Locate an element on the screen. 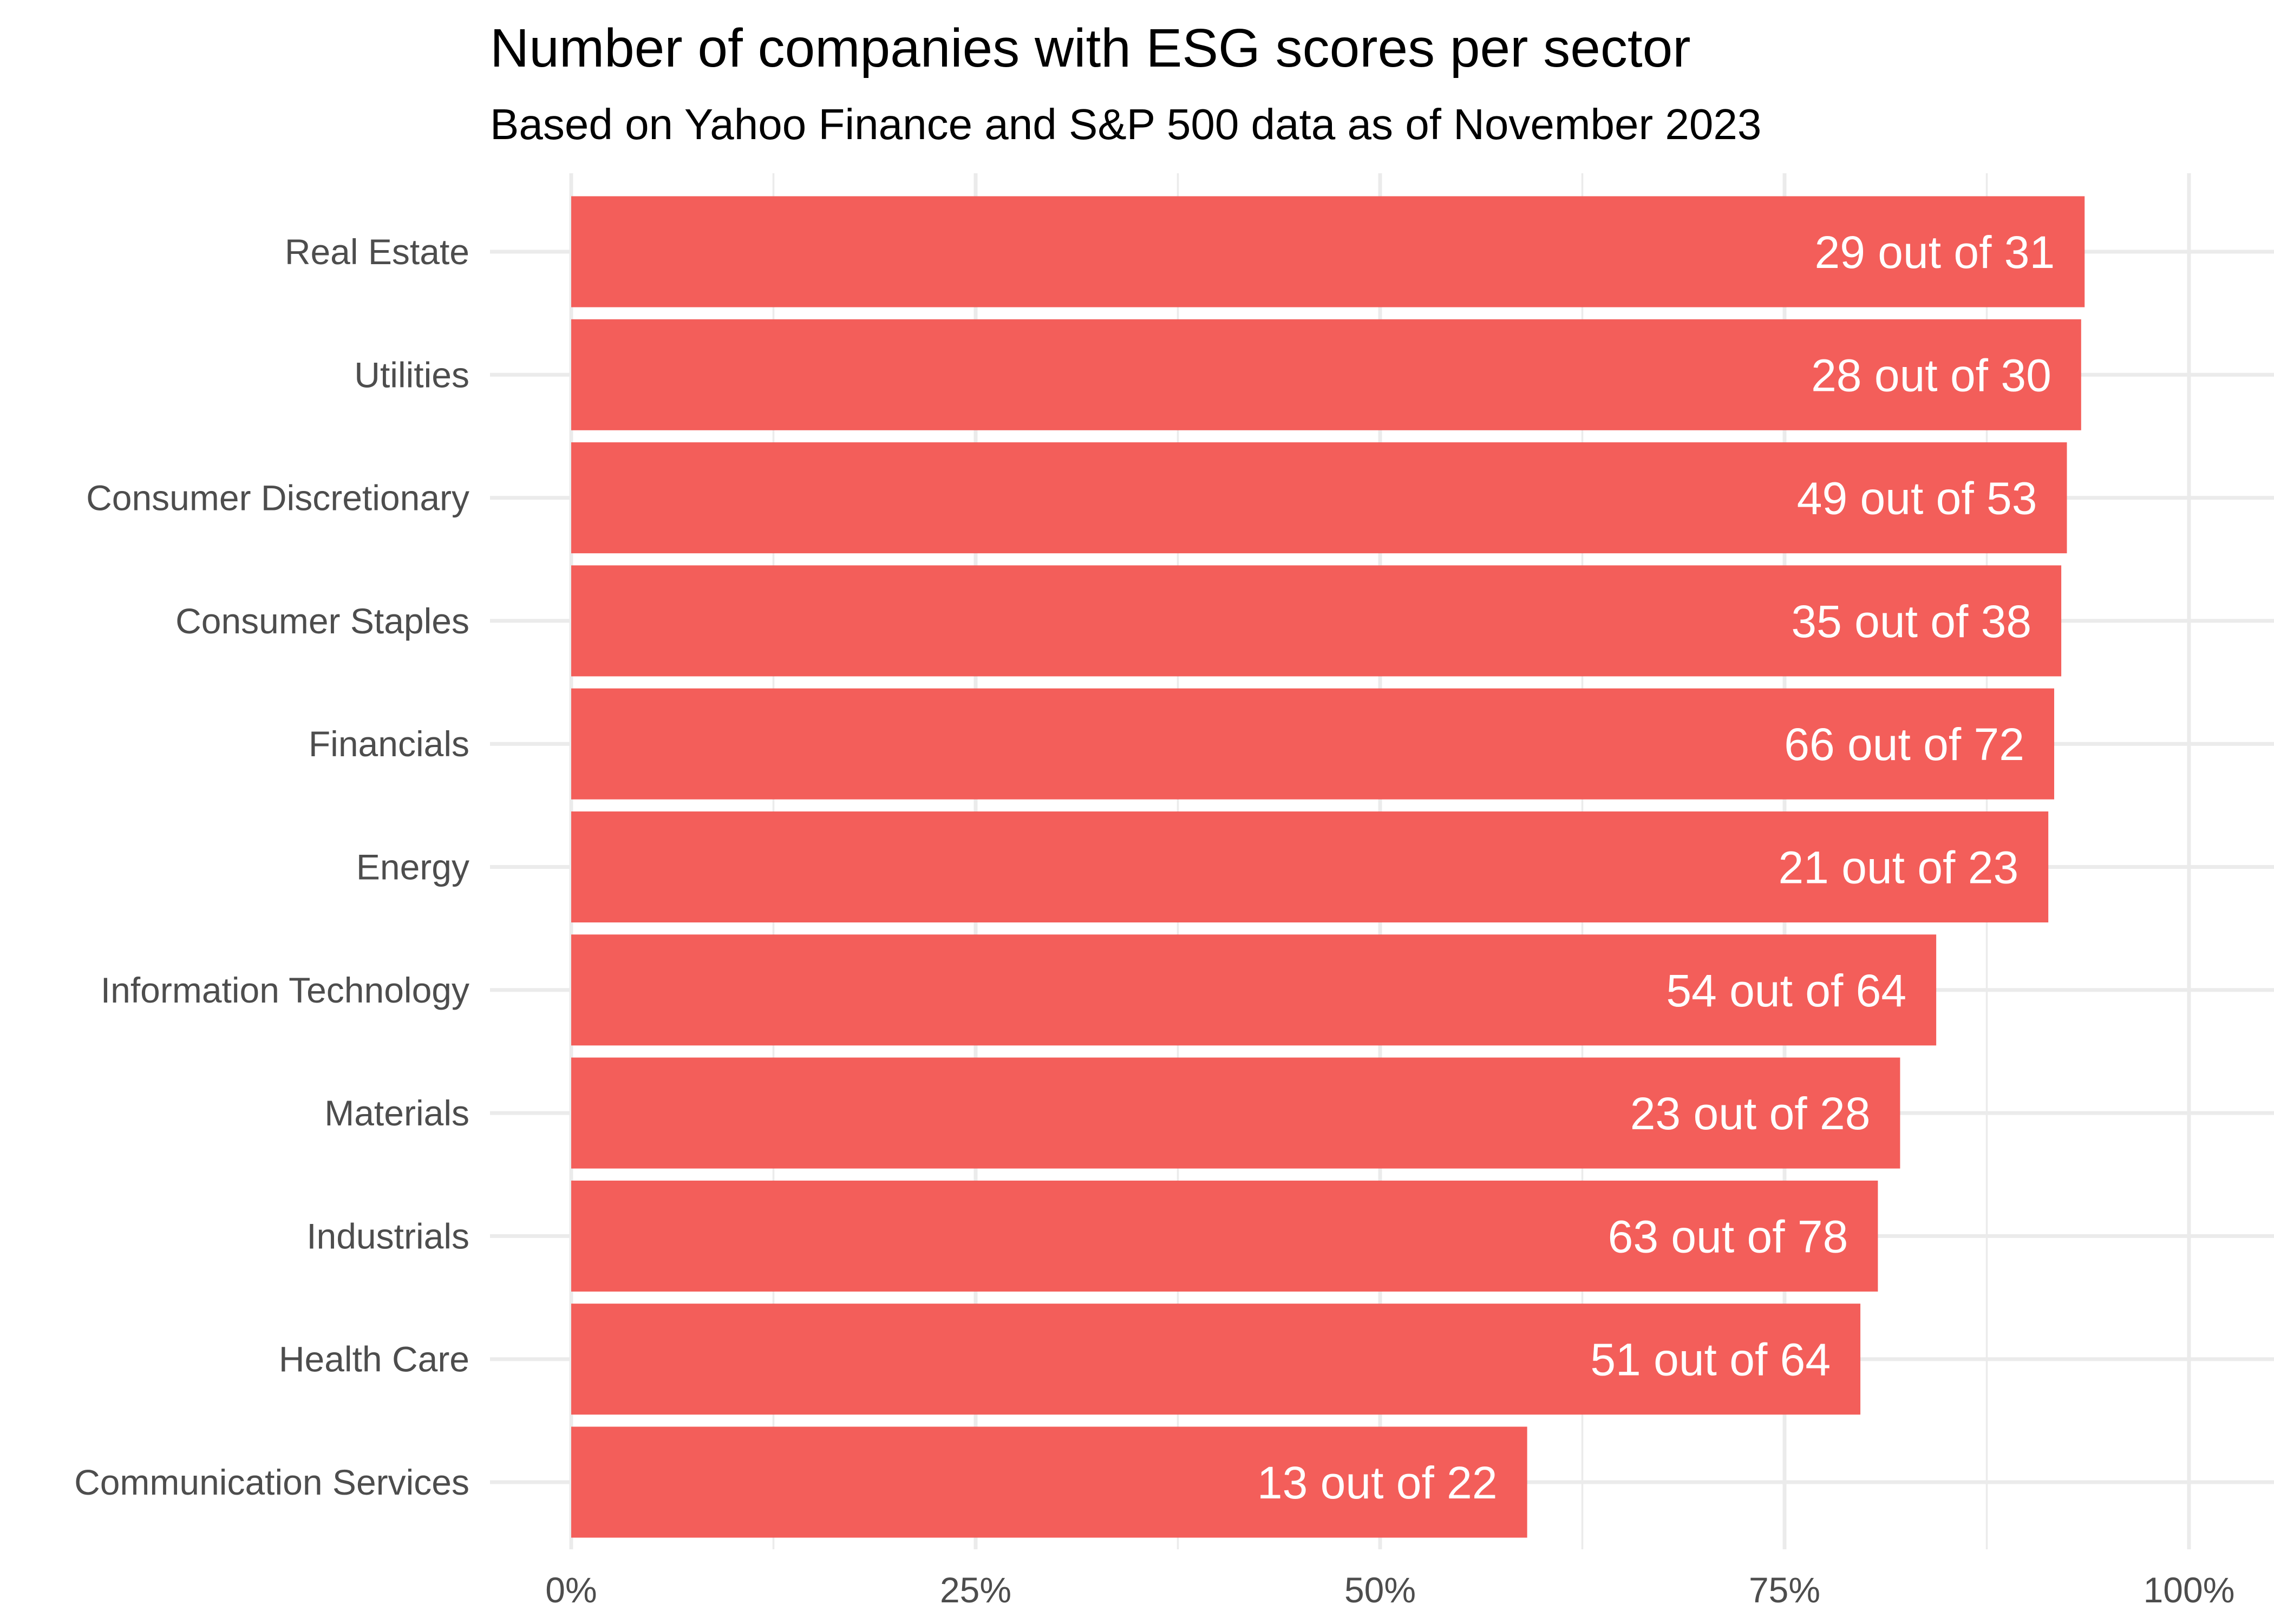 The height and width of the screenshot is (1624, 2274). x-axis-ticks: 0% 25% 50% 75% 100% is located at coordinates (1389, 1590).